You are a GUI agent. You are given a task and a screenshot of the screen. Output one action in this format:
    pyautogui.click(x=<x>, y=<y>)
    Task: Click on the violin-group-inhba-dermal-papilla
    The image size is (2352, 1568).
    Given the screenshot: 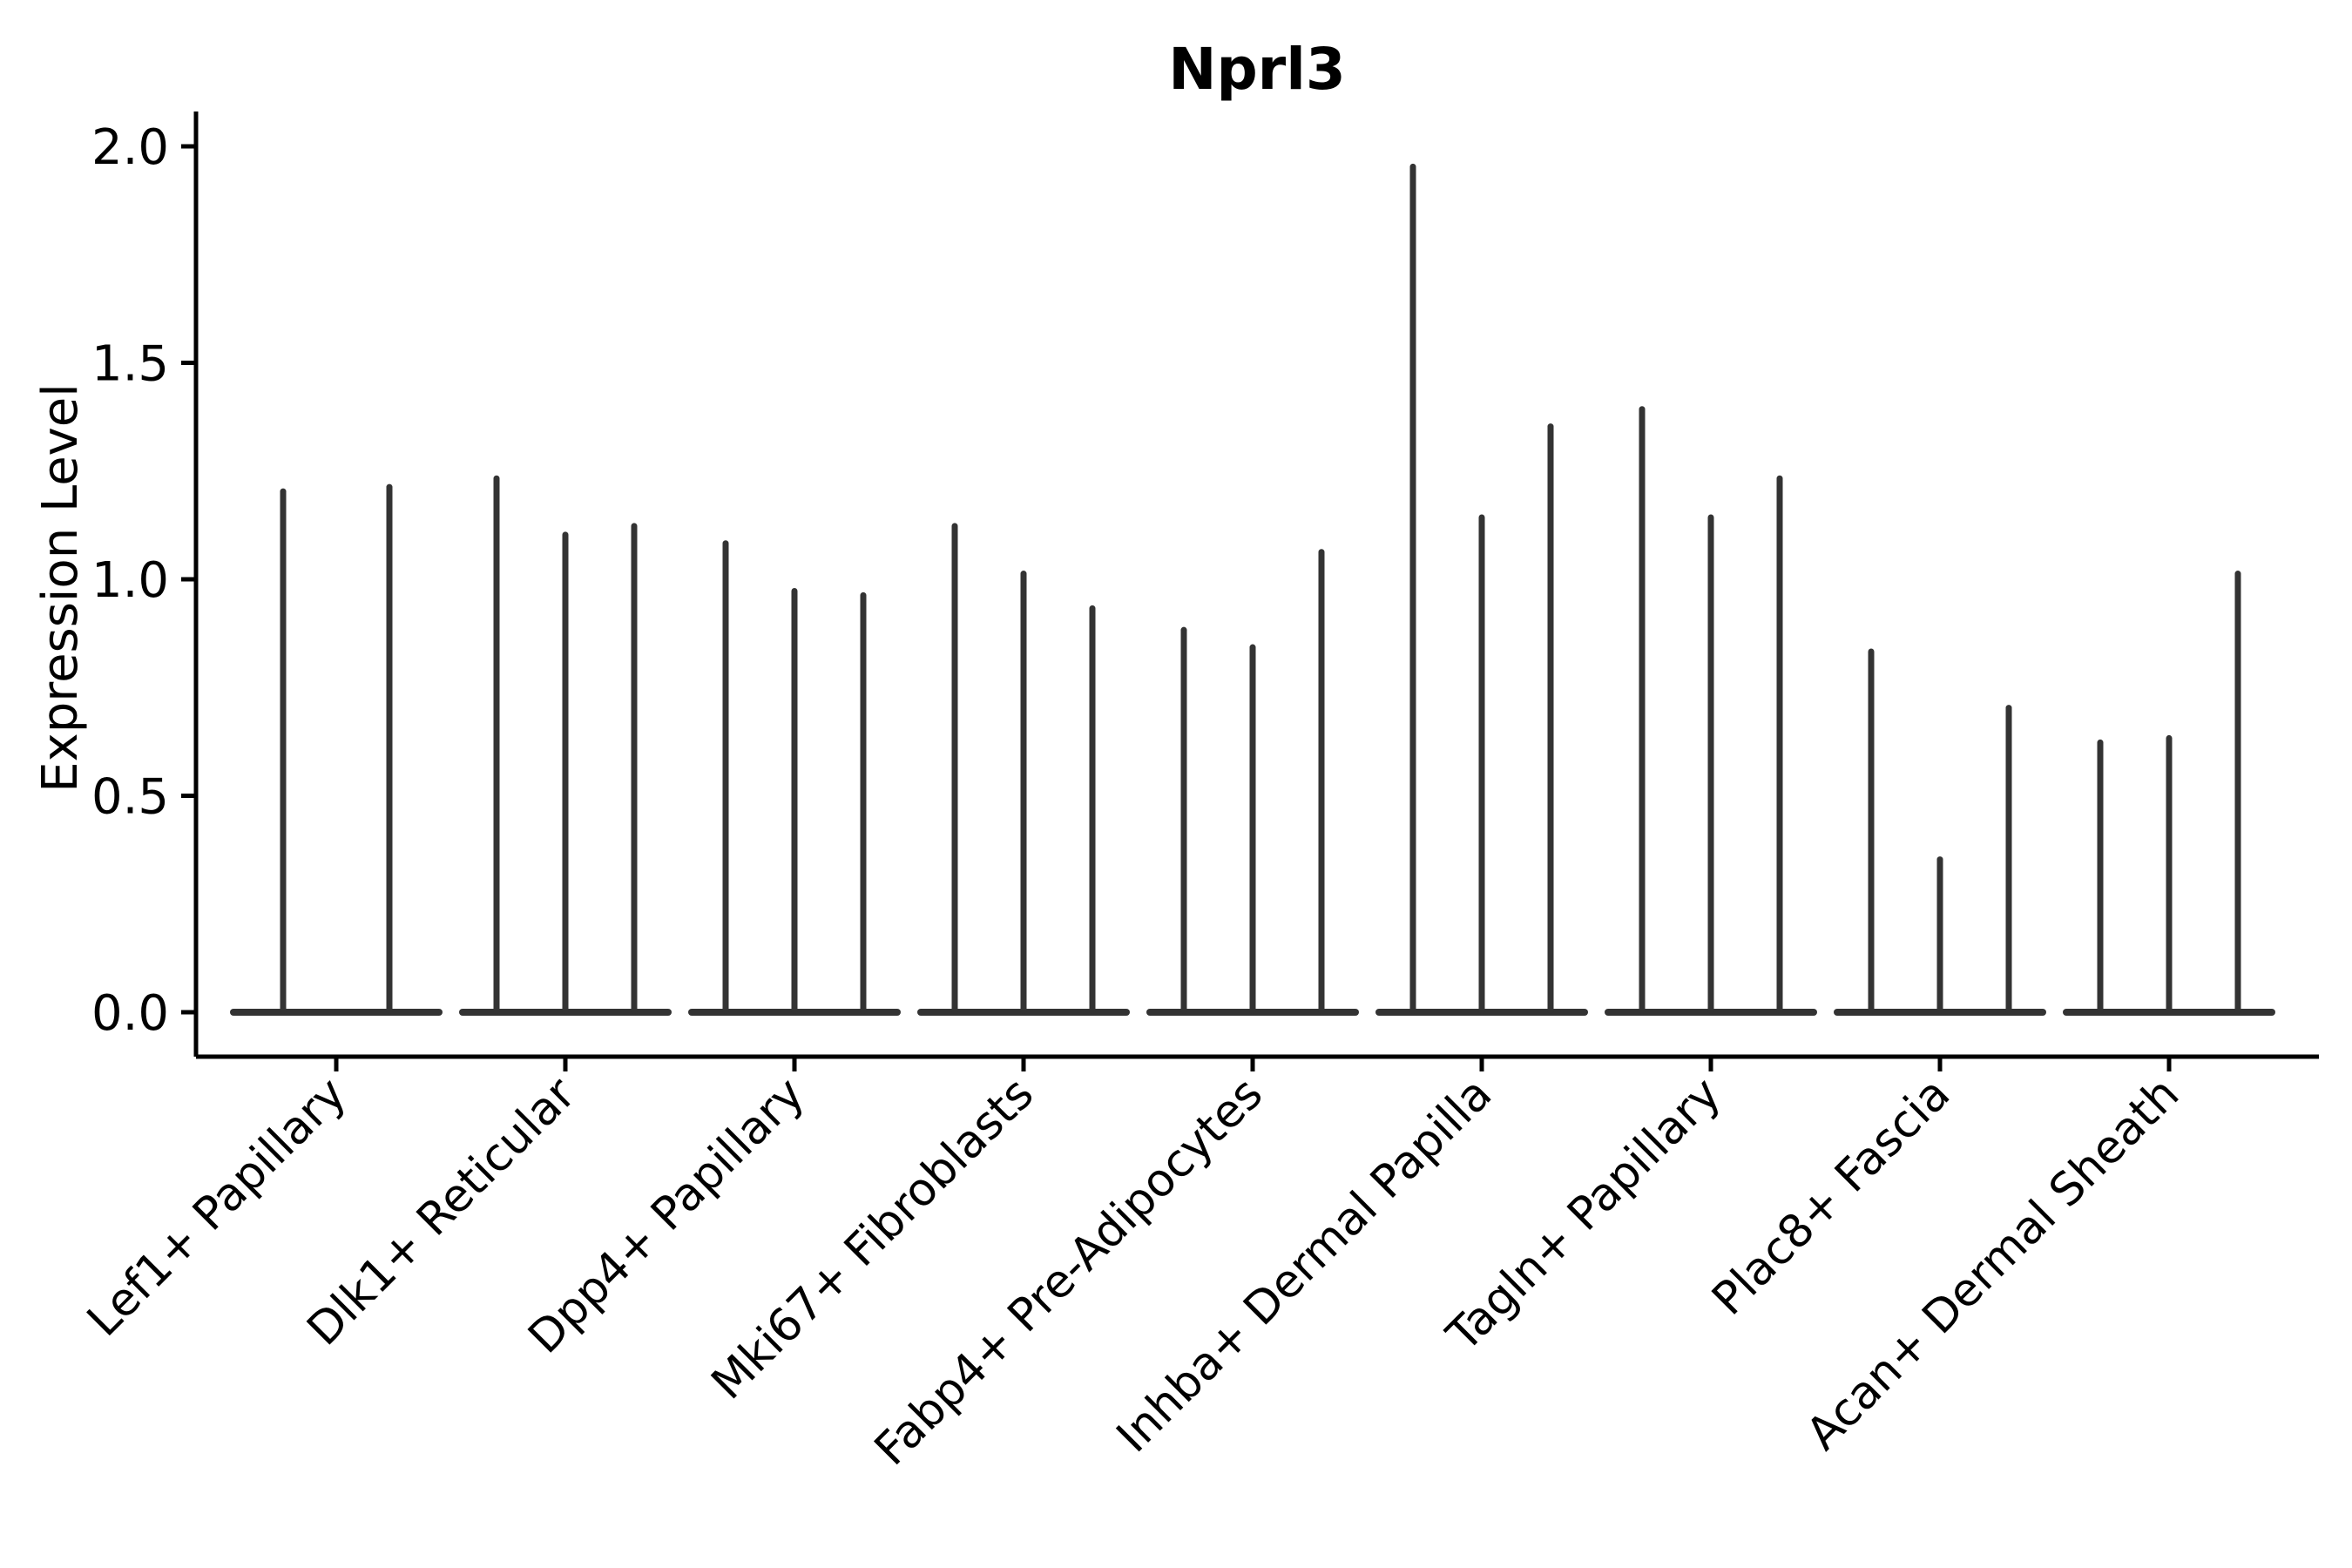 What is the action you would take?
    pyautogui.click(x=1481, y=589)
    